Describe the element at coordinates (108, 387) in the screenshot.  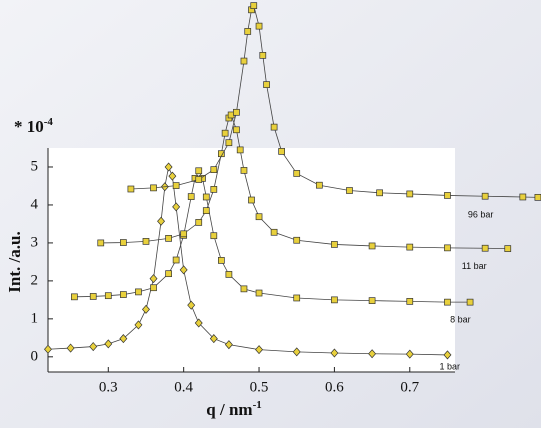
I see `x-tick-label: 0.3` at that location.